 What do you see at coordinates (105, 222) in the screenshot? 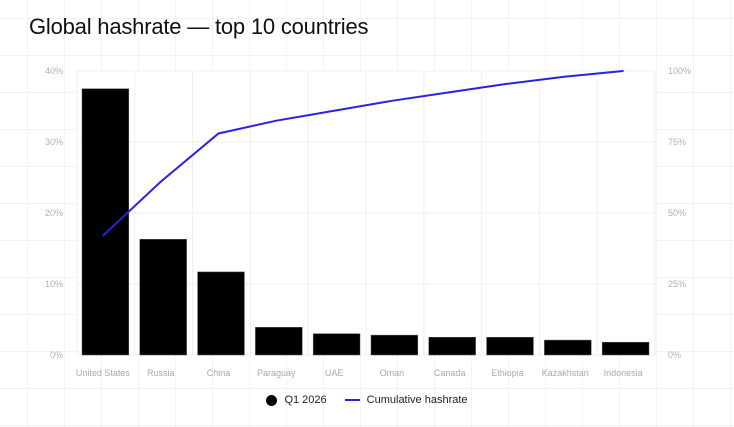
I see `bar-united-states` at bounding box center [105, 222].